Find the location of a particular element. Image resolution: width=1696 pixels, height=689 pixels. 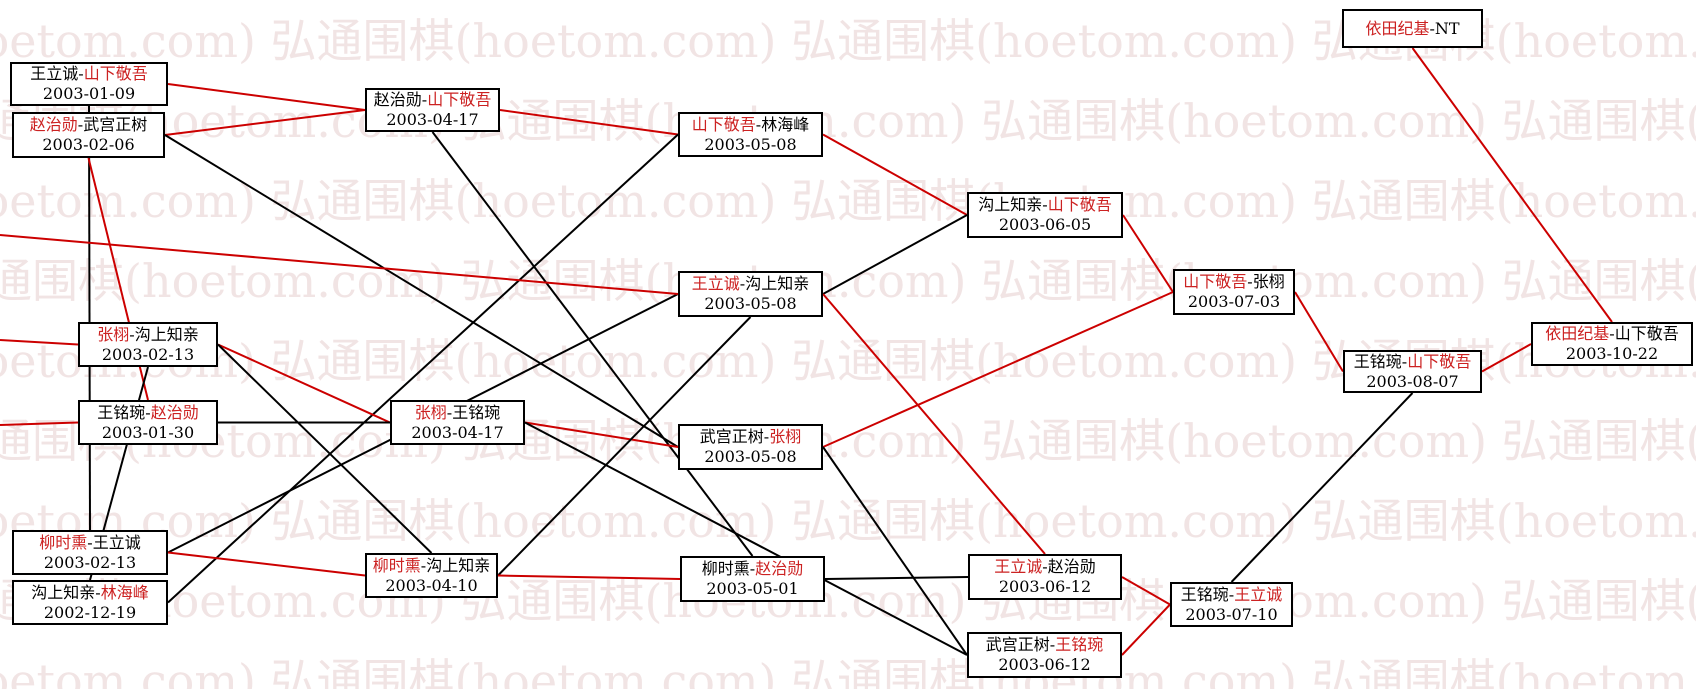

match-box-b13: 沟上知亲-林海峰 2002-12-19 is located at coordinates (90, 602).